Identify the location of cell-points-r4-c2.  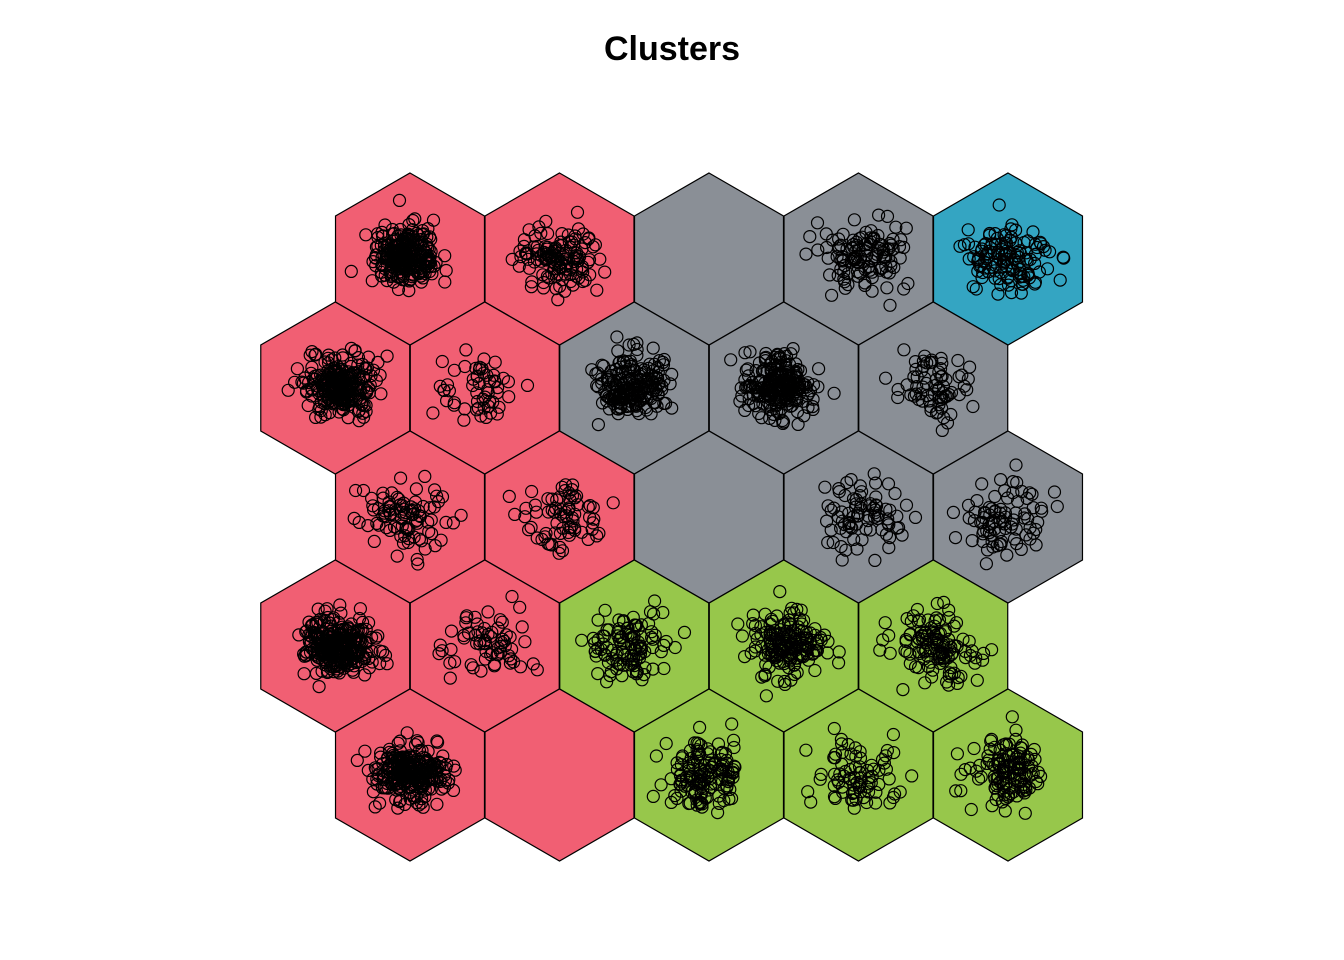
(488, 637).